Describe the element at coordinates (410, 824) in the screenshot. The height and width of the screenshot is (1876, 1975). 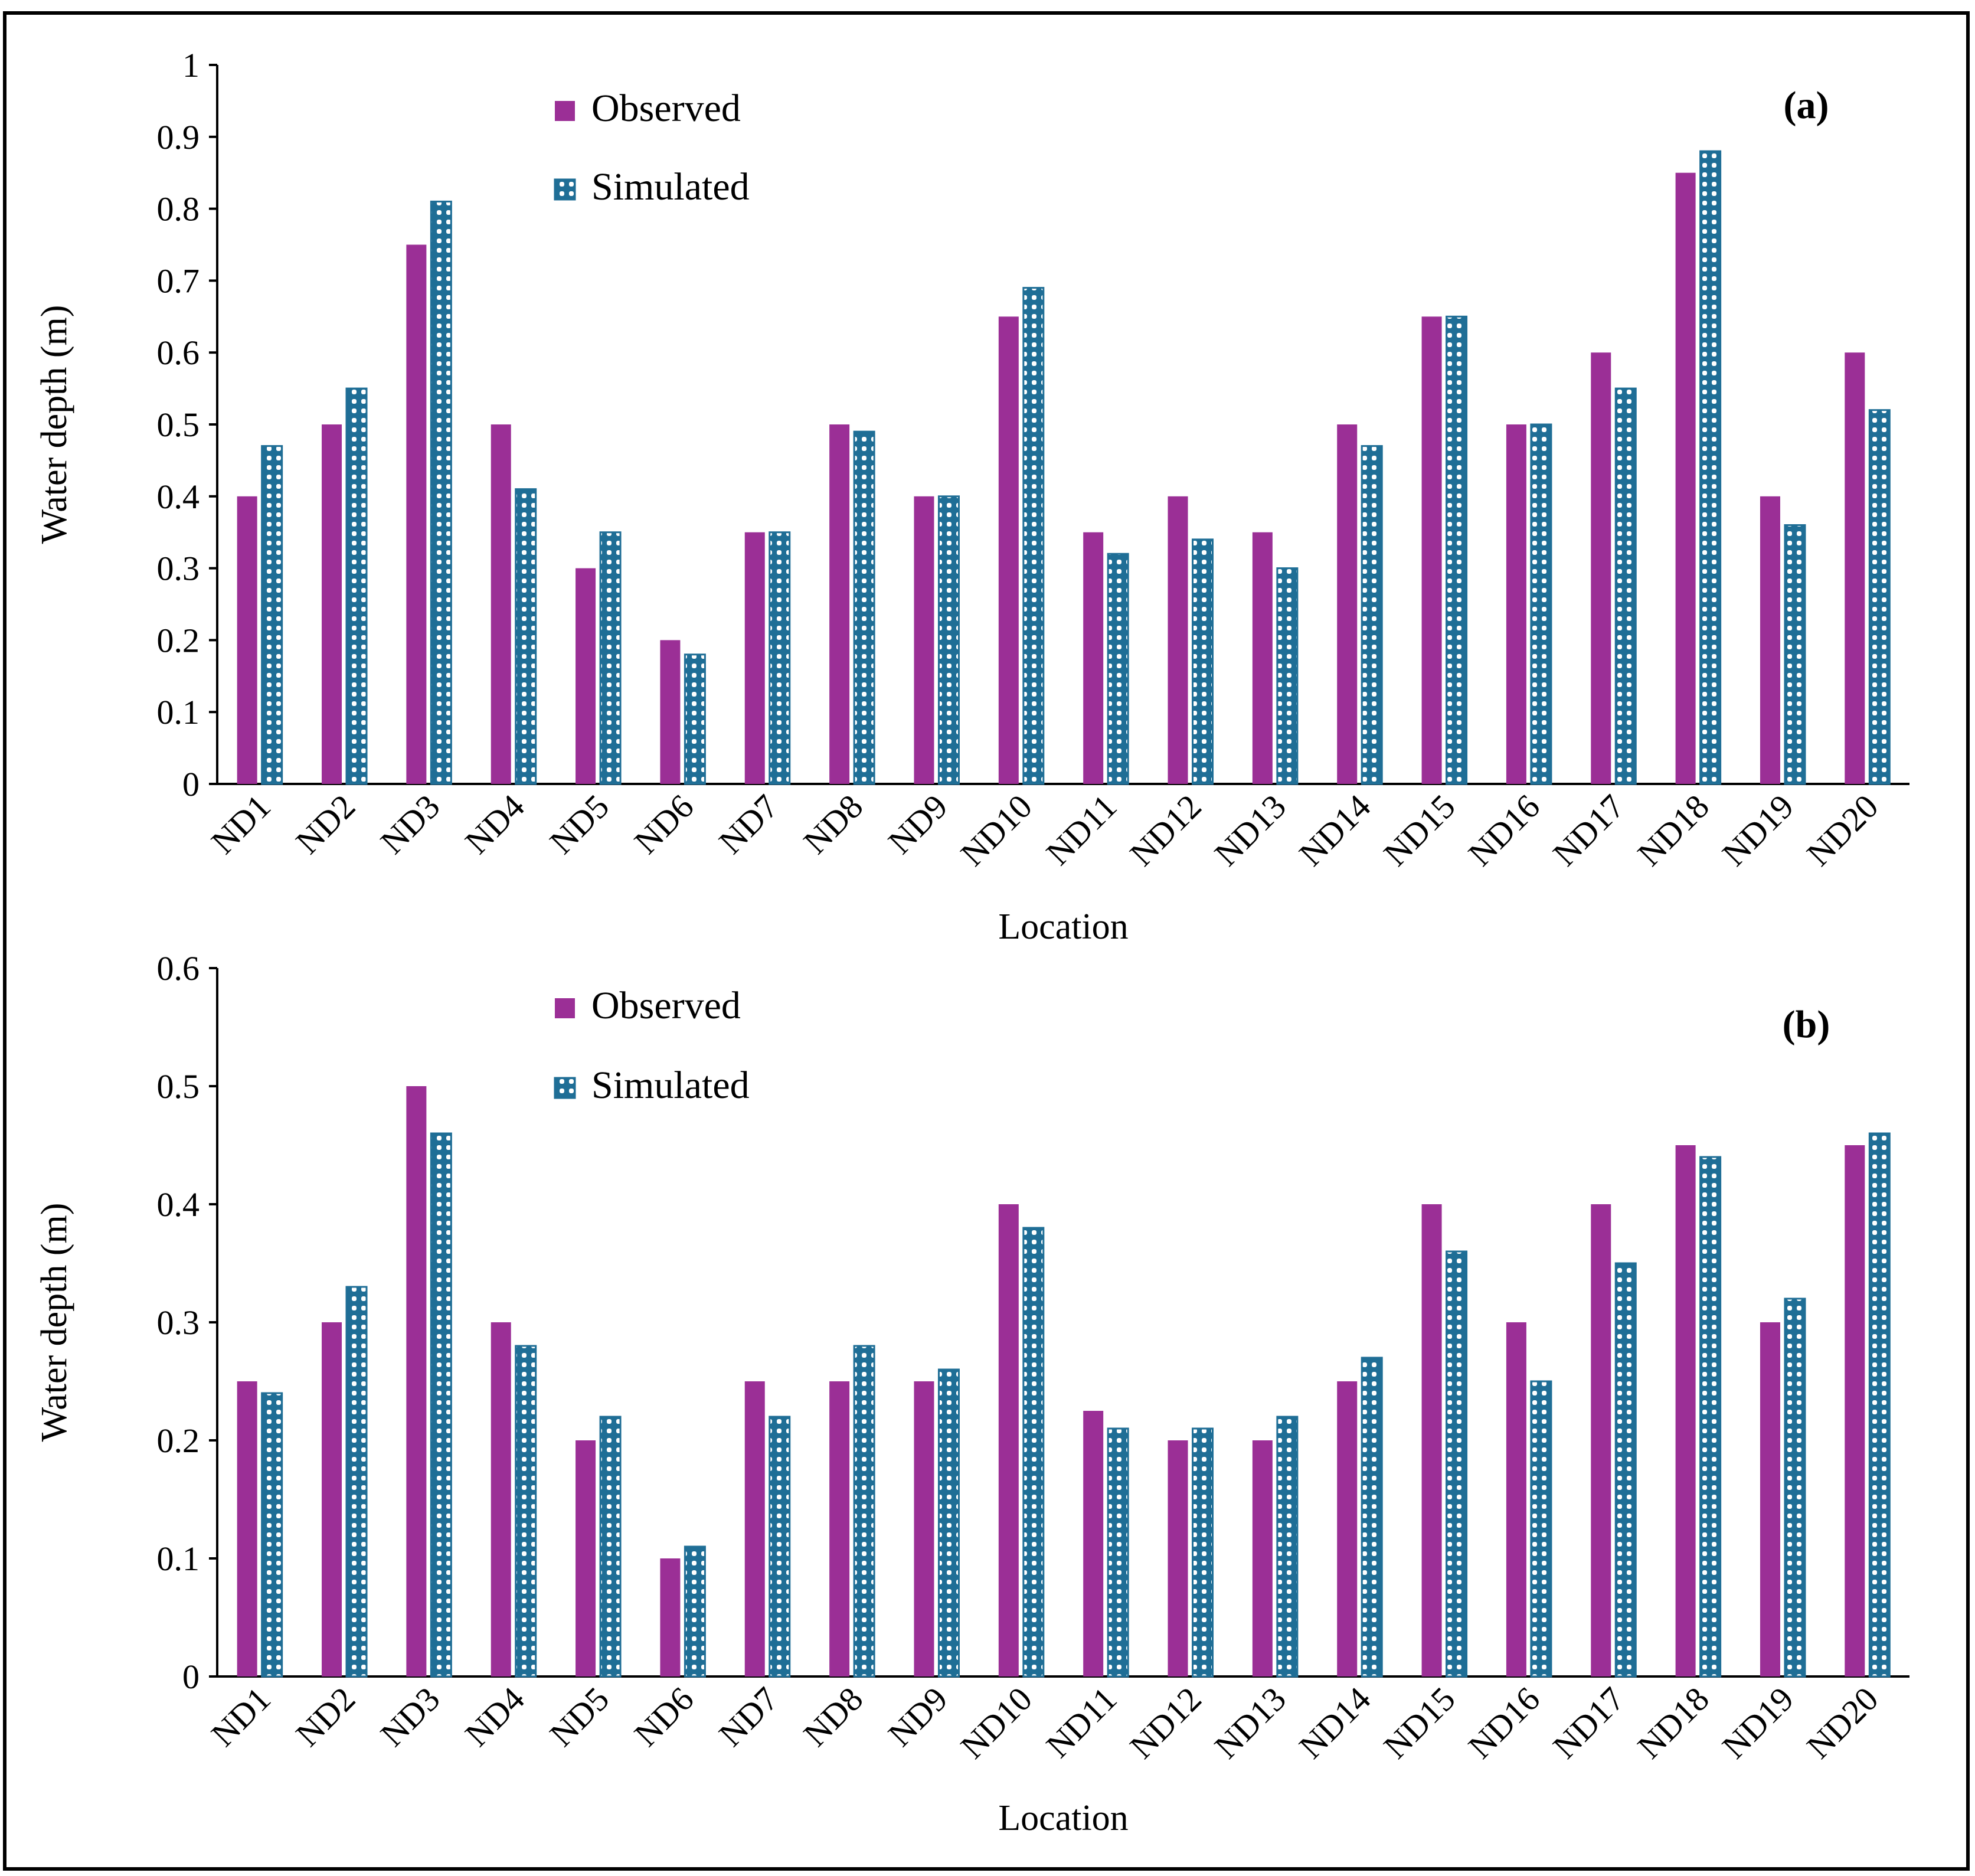
I see `x-tick-label-a: ND3` at that location.